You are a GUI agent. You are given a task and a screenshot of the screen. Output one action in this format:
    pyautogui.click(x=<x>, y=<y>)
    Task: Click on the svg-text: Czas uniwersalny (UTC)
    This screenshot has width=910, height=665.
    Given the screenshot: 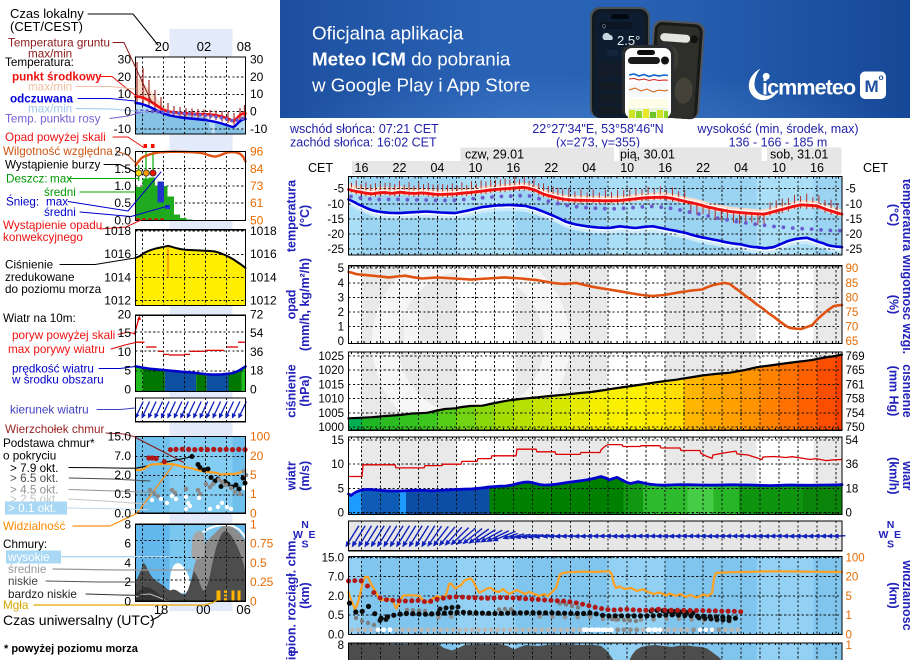 What is the action you would take?
    pyautogui.click(x=79, y=620)
    